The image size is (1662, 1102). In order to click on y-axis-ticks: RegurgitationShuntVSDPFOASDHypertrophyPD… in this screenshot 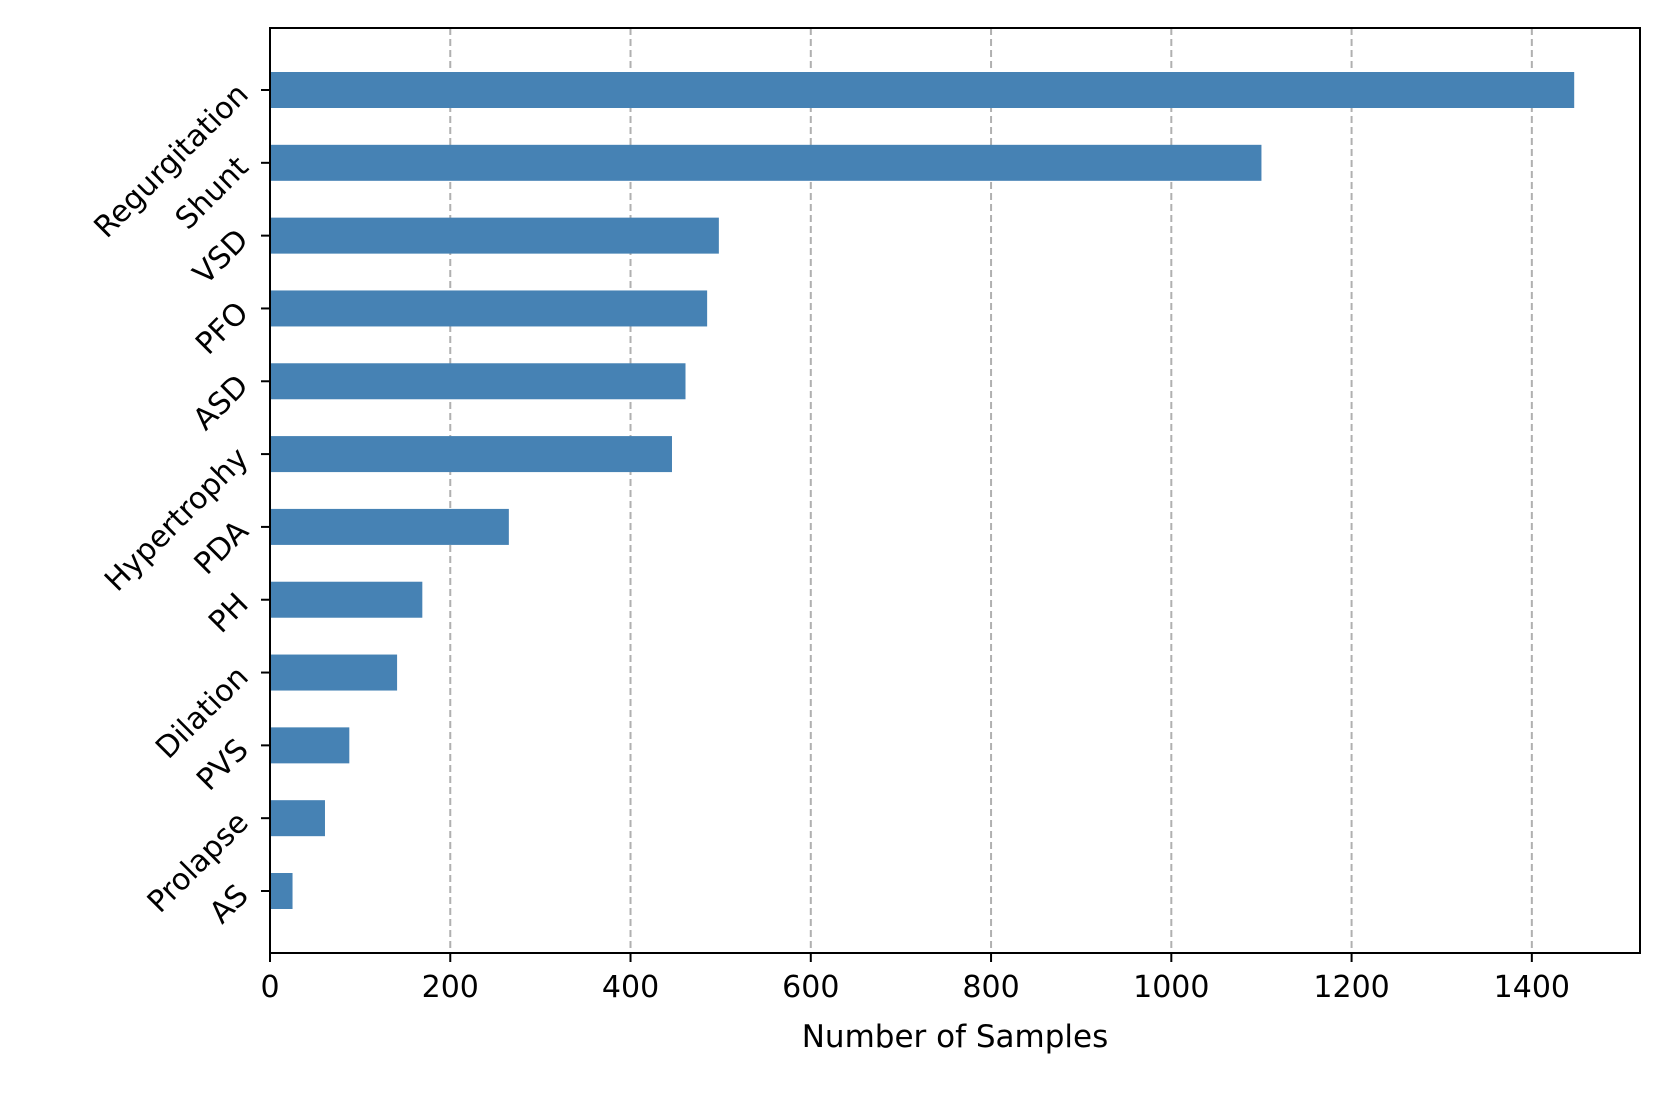, I will do `click(178, 504)`.